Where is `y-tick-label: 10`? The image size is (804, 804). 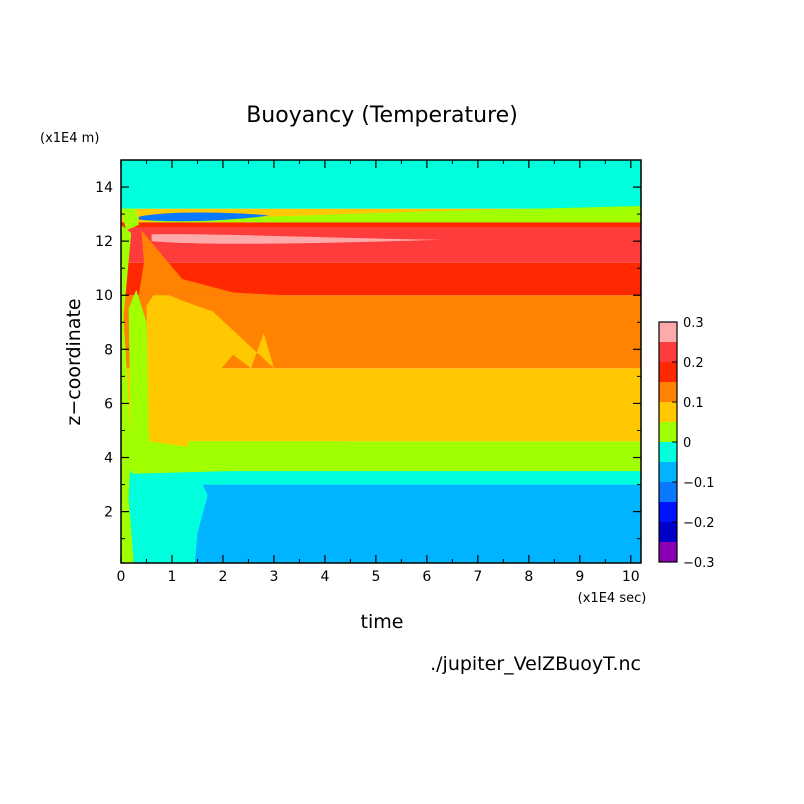
y-tick-label: 10 is located at coordinates (104, 296).